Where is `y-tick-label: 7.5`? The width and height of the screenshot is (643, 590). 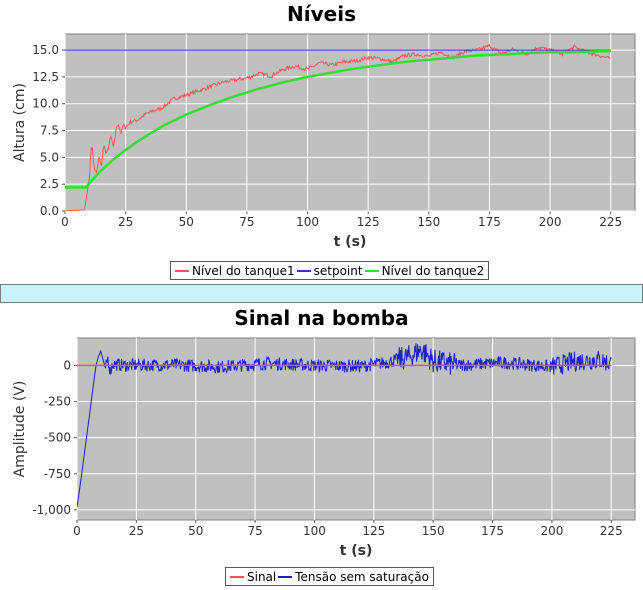
y-tick-label: 7.5 is located at coordinates (49, 131).